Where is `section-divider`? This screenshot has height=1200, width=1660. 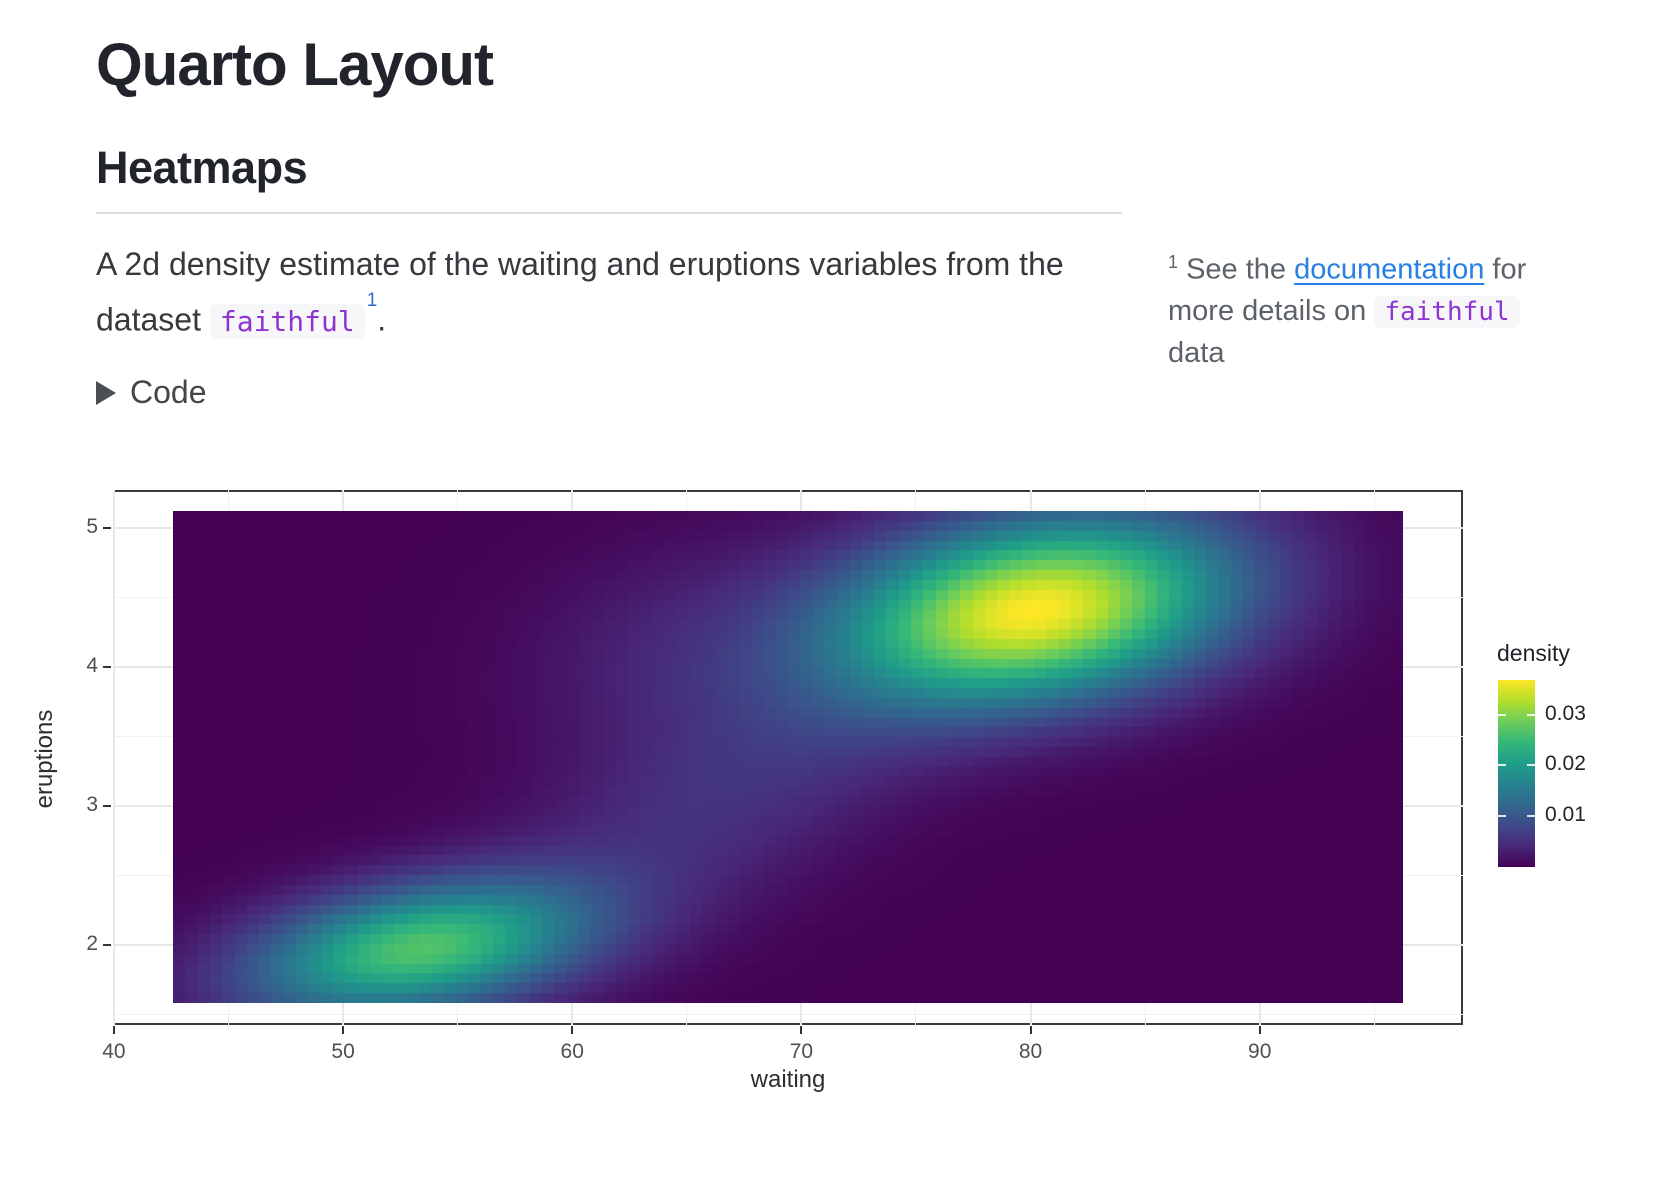 section-divider is located at coordinates (609, 213).